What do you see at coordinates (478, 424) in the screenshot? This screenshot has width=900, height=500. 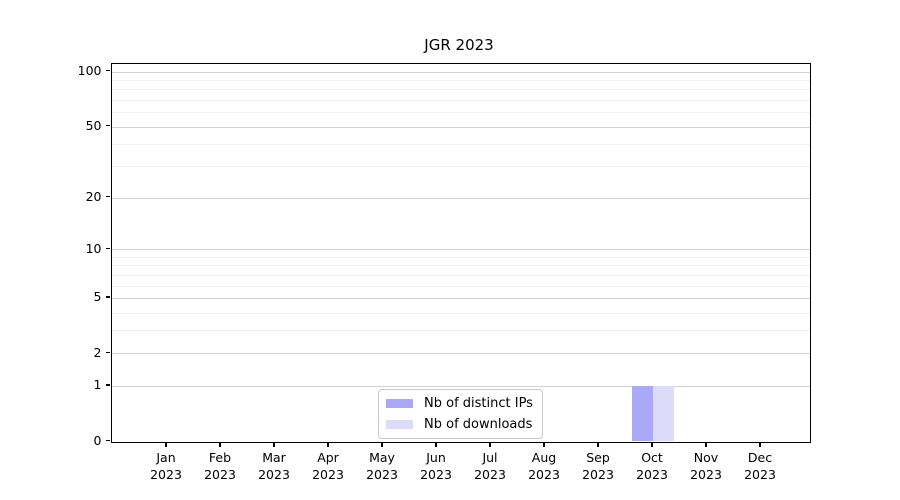 I see `legend-label: Nb of downloads` at bounding box center [478, 424].